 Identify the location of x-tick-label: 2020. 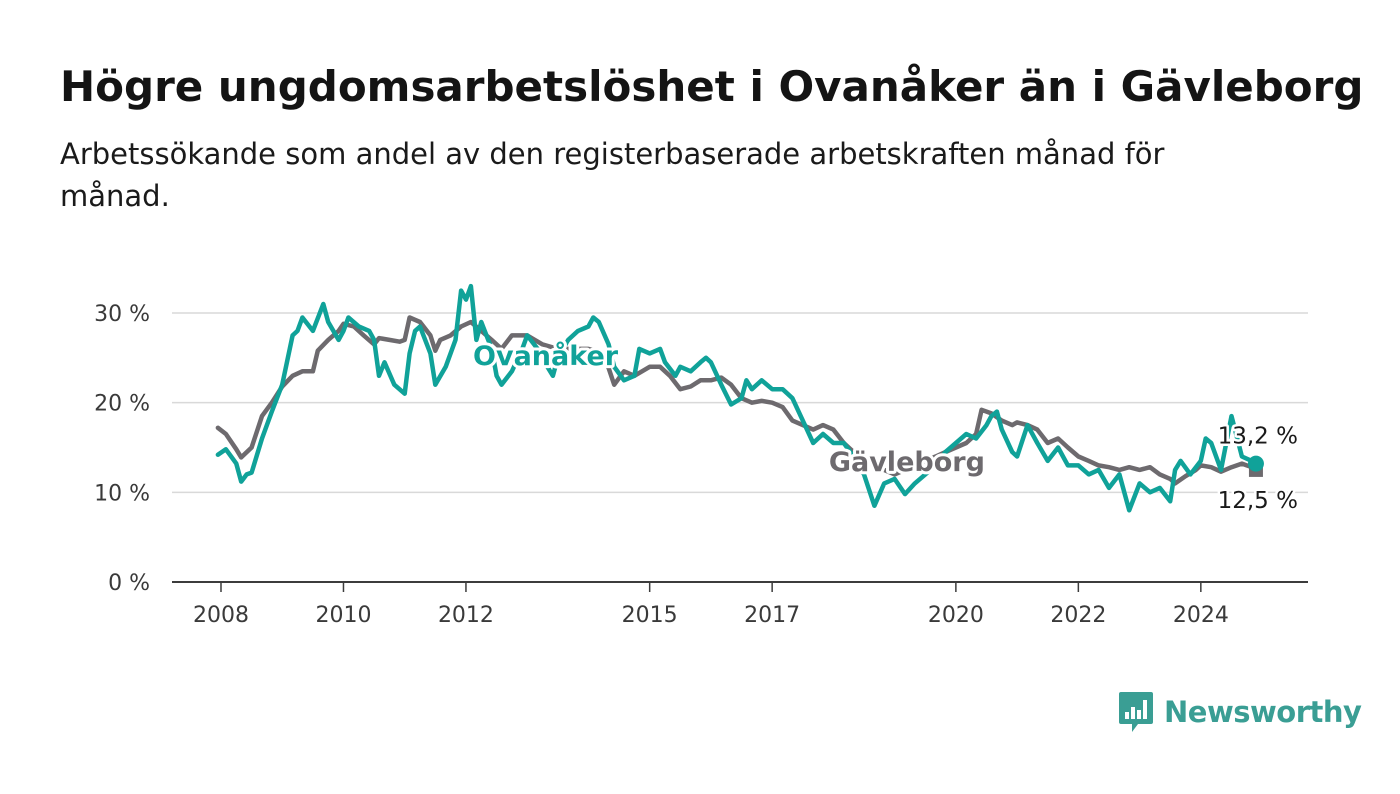
(956, 615).